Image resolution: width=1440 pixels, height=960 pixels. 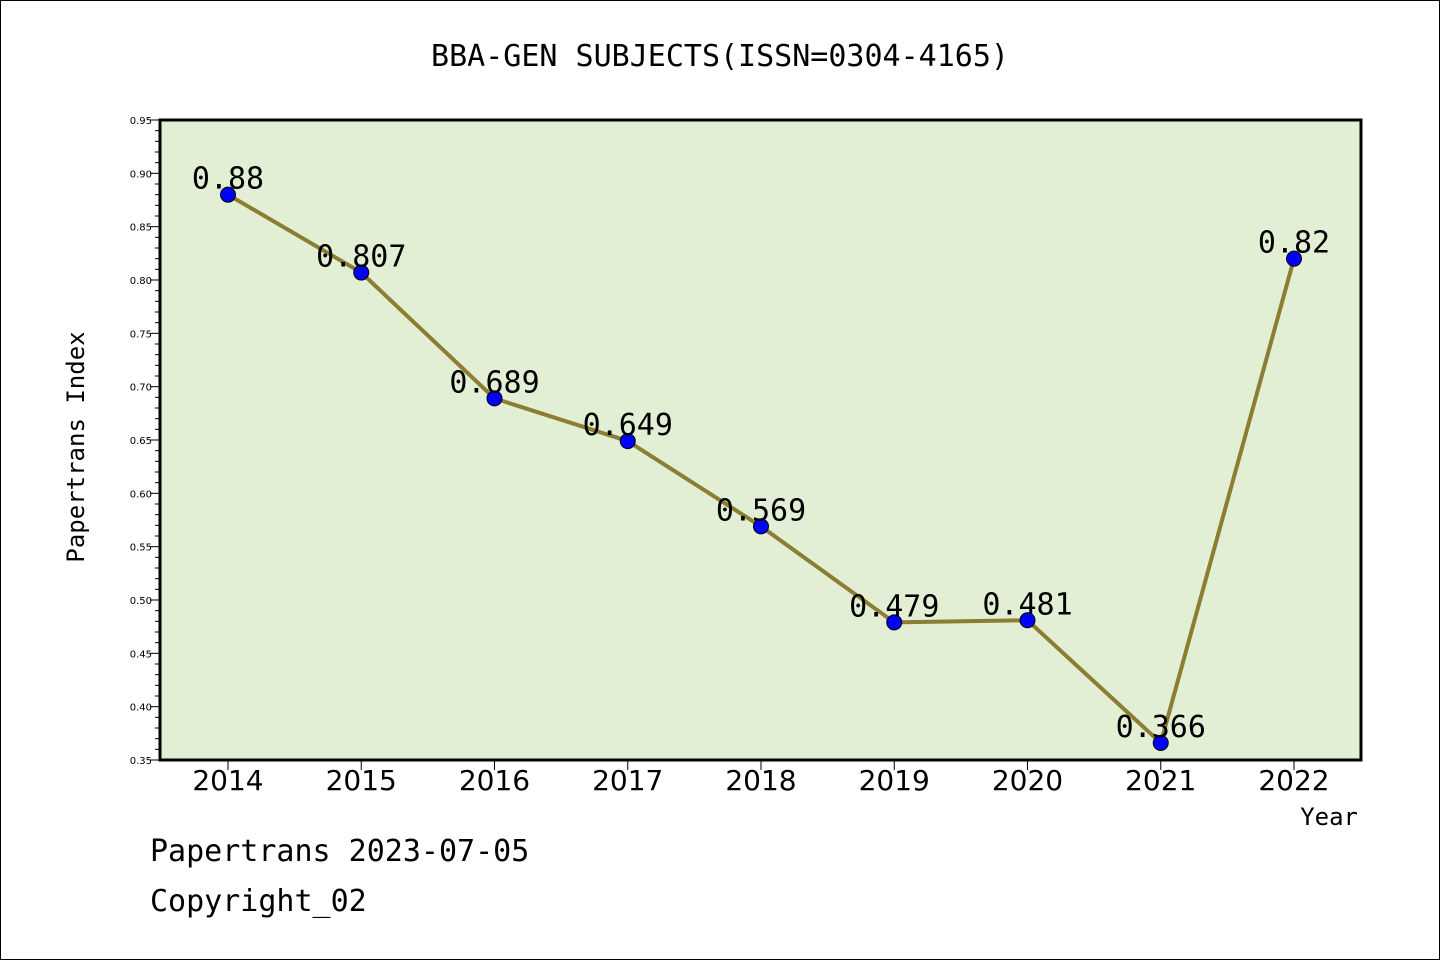 What do you see at coordinates (141, 228) in the screenshot?
I see `y-tick-label: 0.85` at bounding box center [141, 228].